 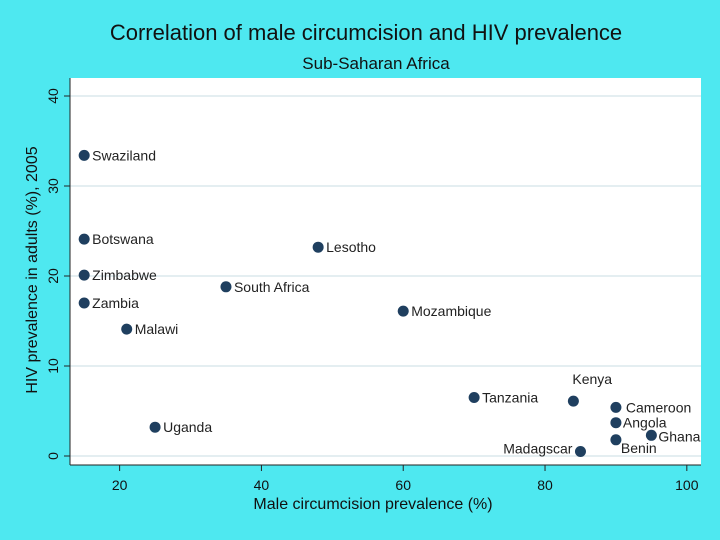 What do you see at coordinates (124, 275) in the screenshot?
I see `point-label: Zimbabwe` at bounding box center [124, 275].